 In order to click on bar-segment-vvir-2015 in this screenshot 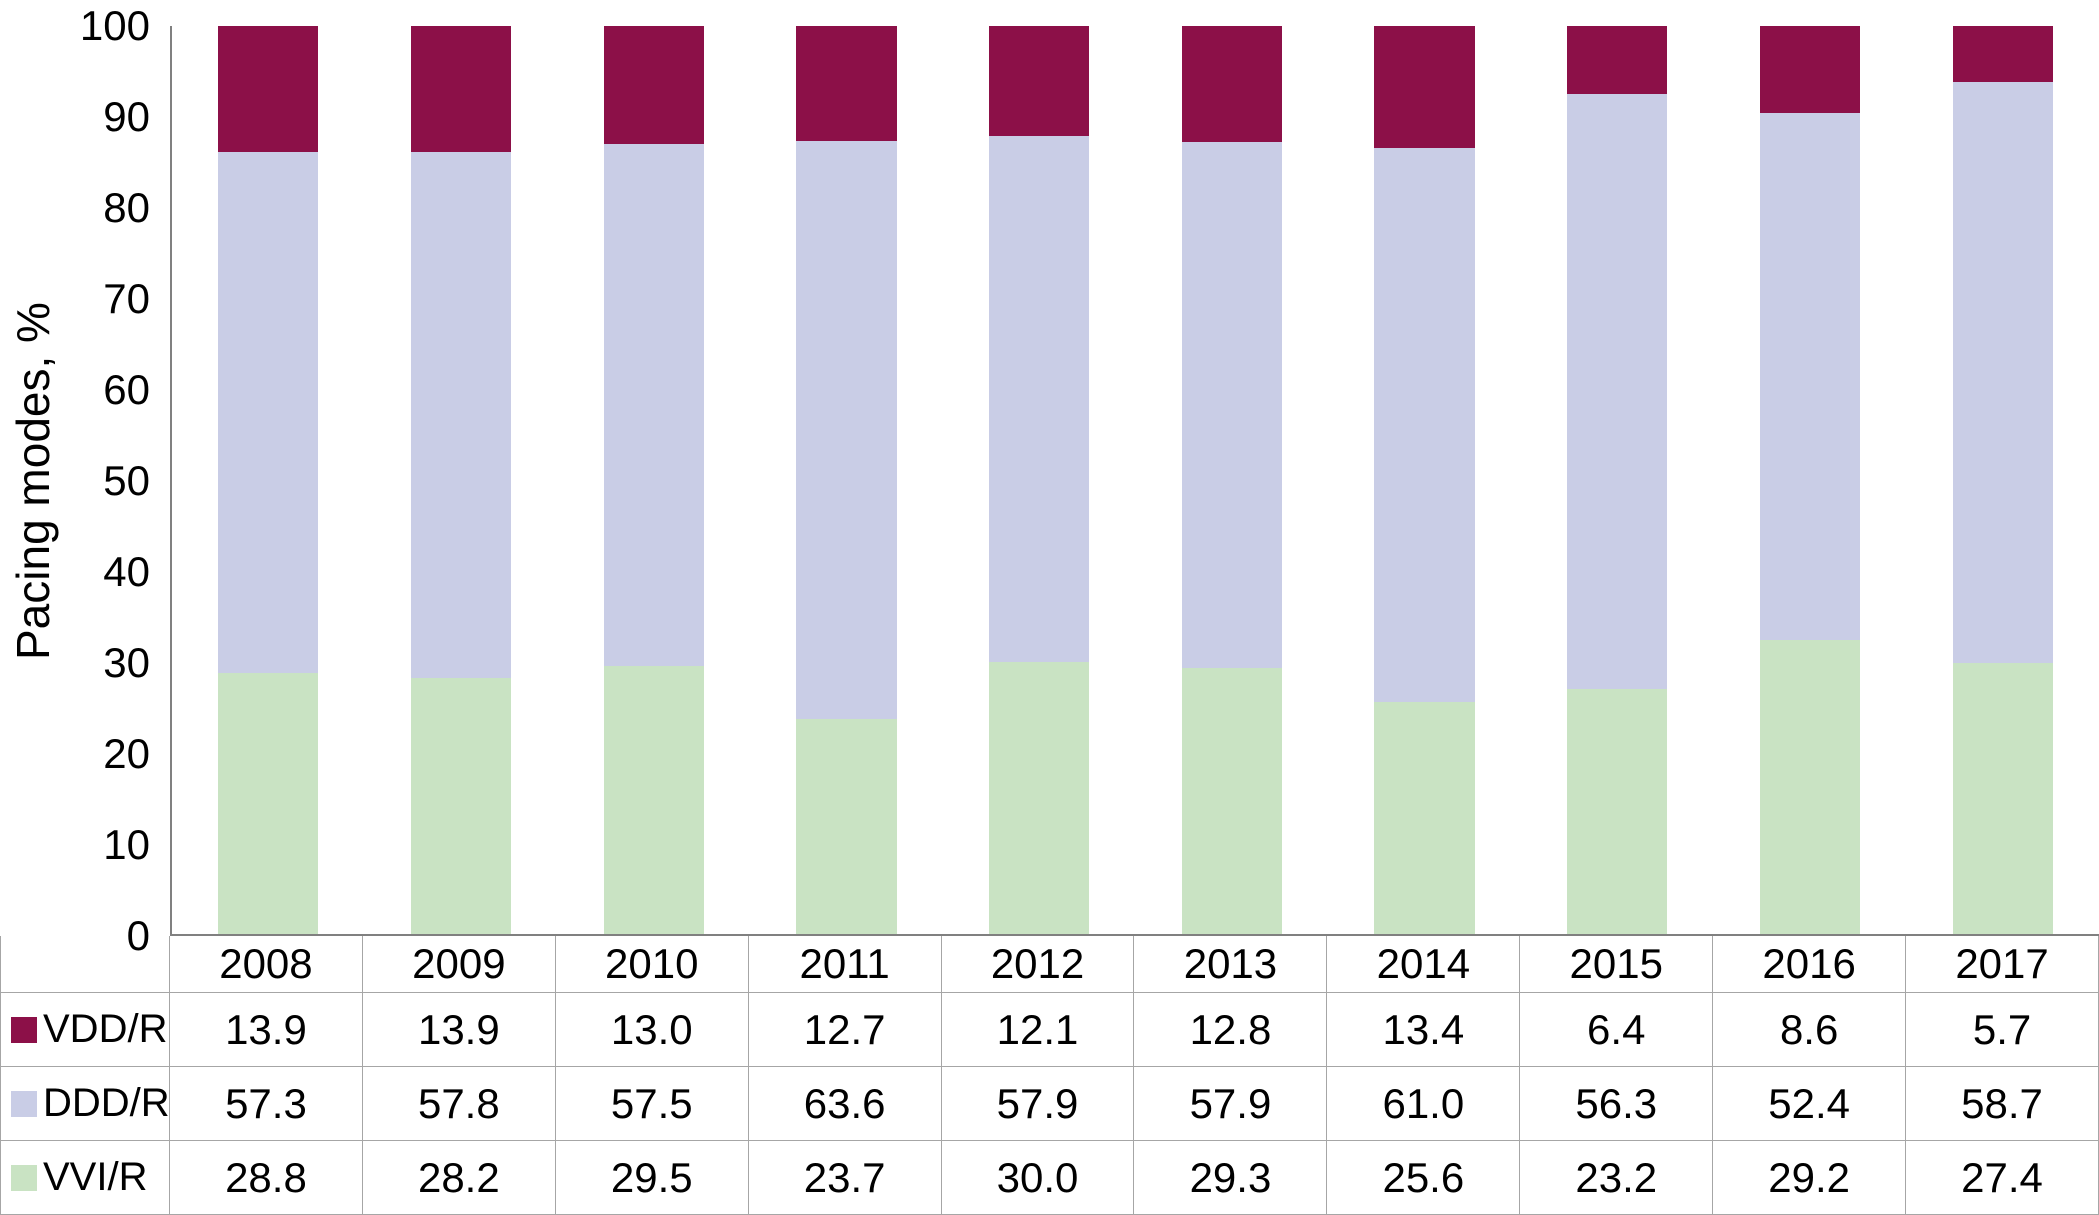, I will do `click(1617, 811)`.